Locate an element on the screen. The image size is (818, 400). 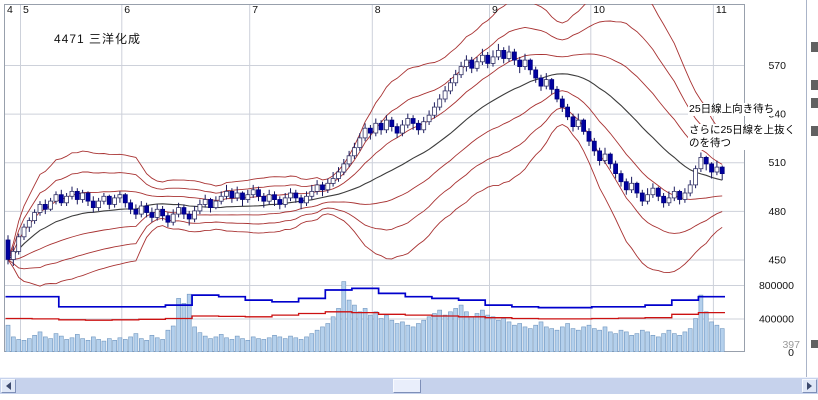
scrollbar-thumb is located at coordinates (407, 386).